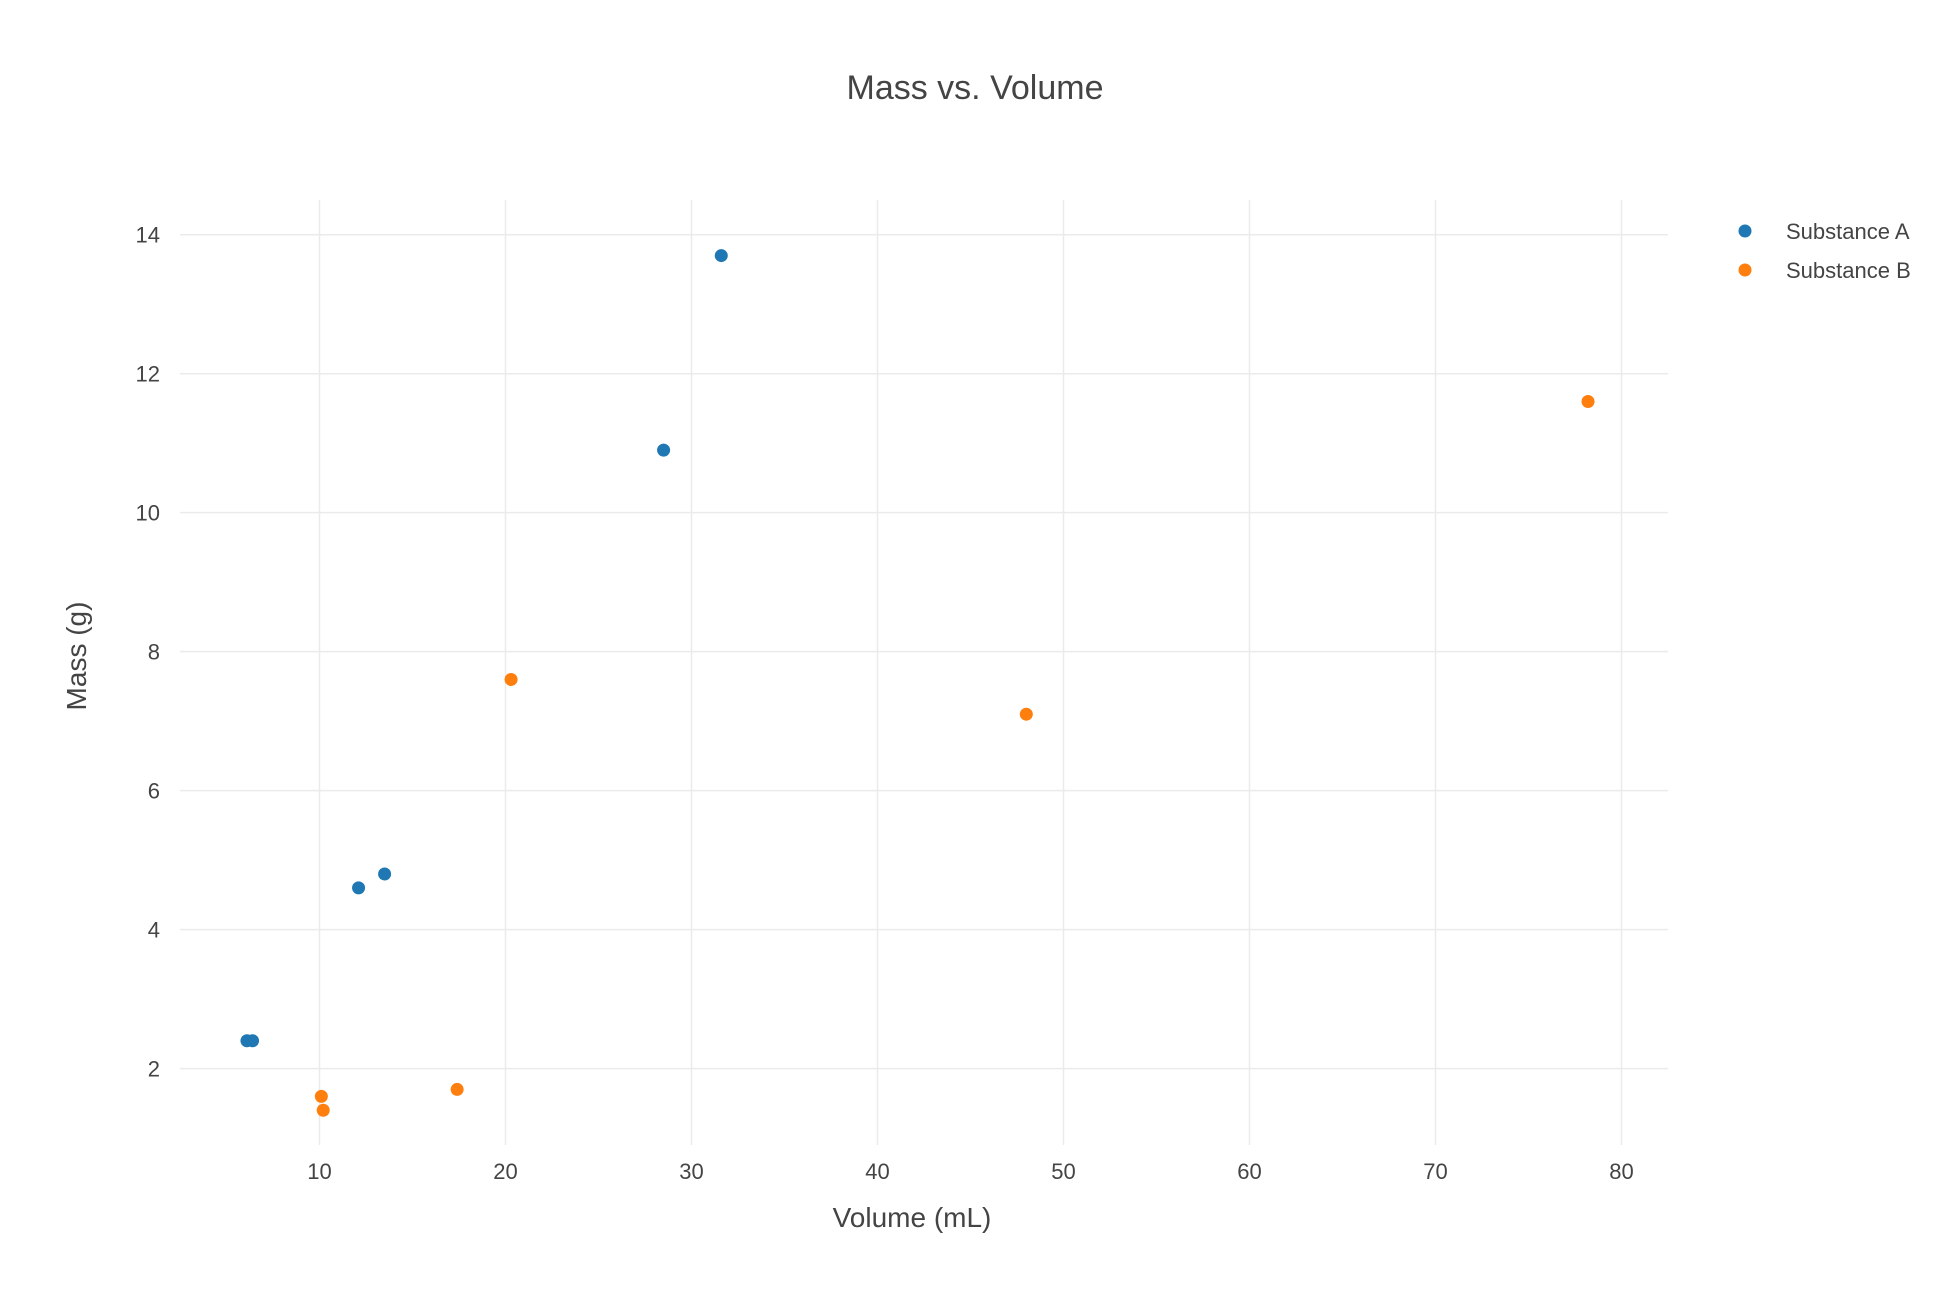 Image resolution: width=1940 pixels, height=1289 pixels. Describe the element at coordinates (76, 656) in the screenshot. I see `y-axis-title: Mass (g)` at that location.